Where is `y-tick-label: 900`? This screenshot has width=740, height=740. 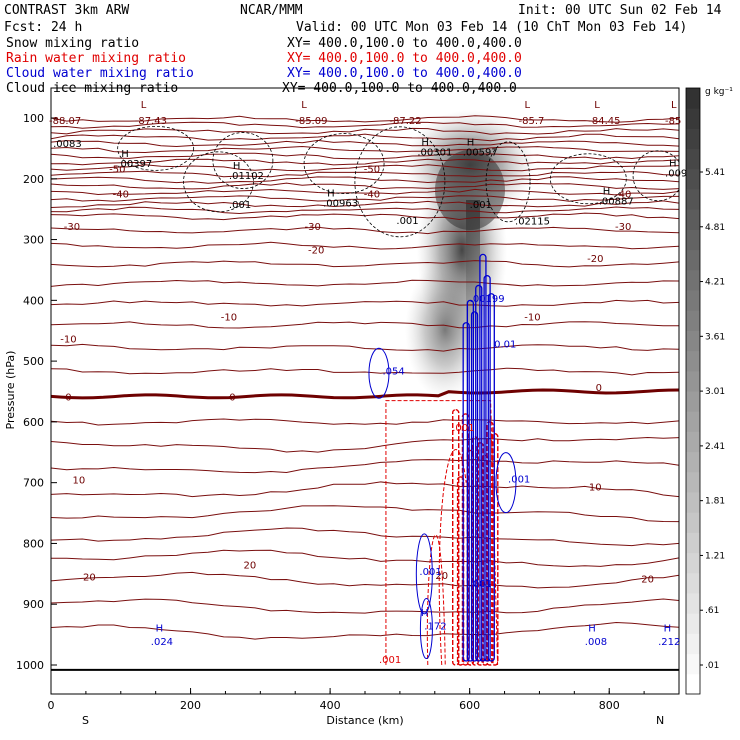 y-tick-label: 900 is located at coordinates (33, 604).